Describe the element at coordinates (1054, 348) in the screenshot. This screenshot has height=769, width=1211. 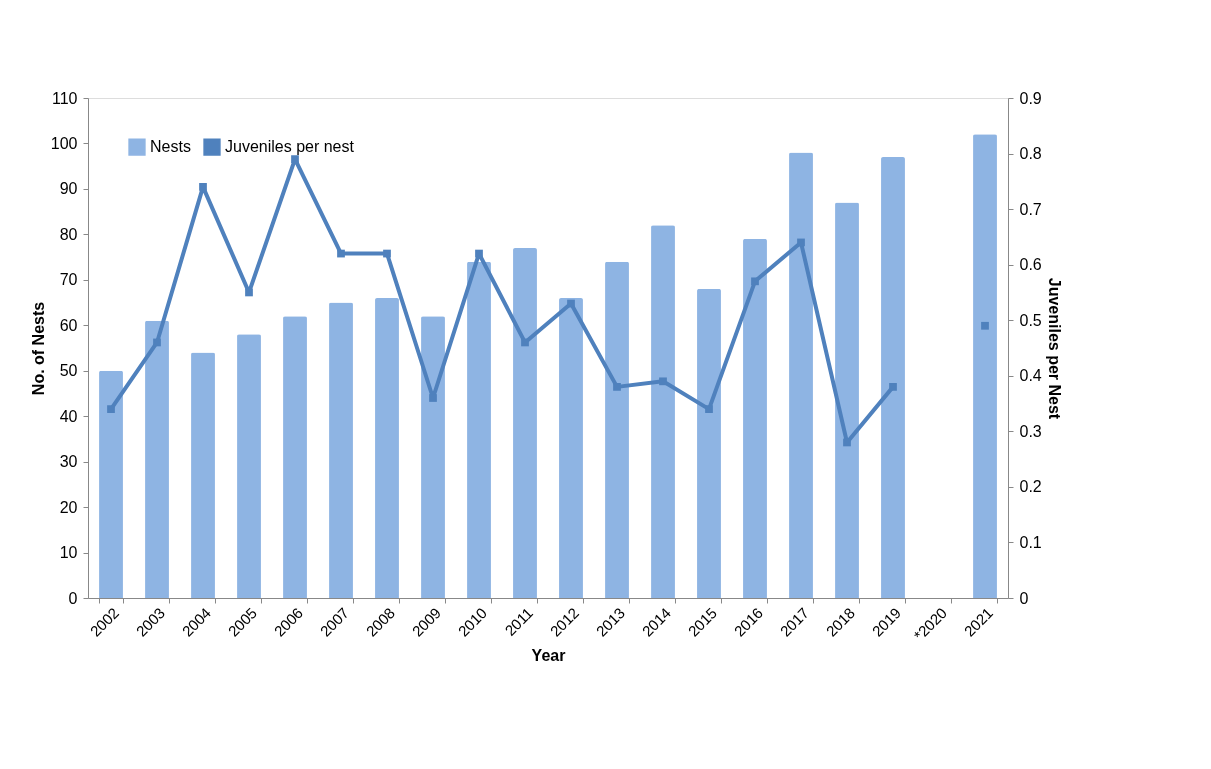
I see `y2-axis-title: Juveniles per Nest` at that location.